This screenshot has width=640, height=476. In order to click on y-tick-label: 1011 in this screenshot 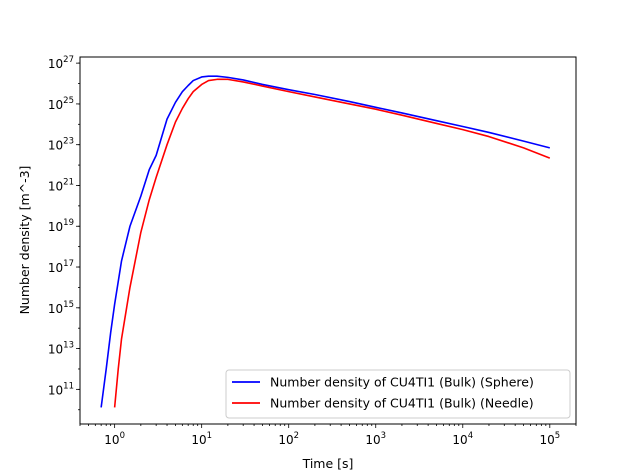, I will do `click(61, 389)`.